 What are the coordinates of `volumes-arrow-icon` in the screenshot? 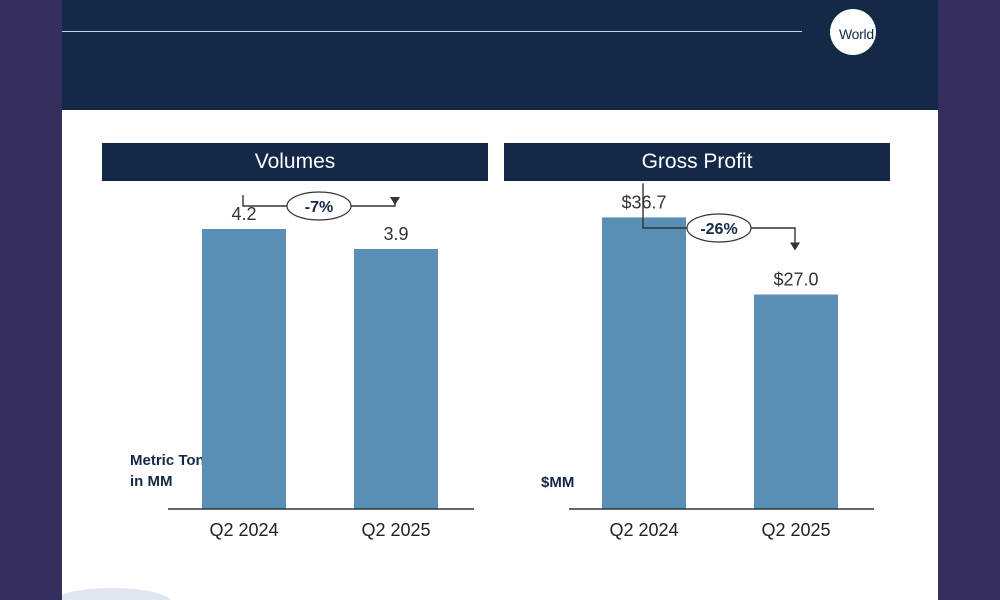 It's located at (395, 201).